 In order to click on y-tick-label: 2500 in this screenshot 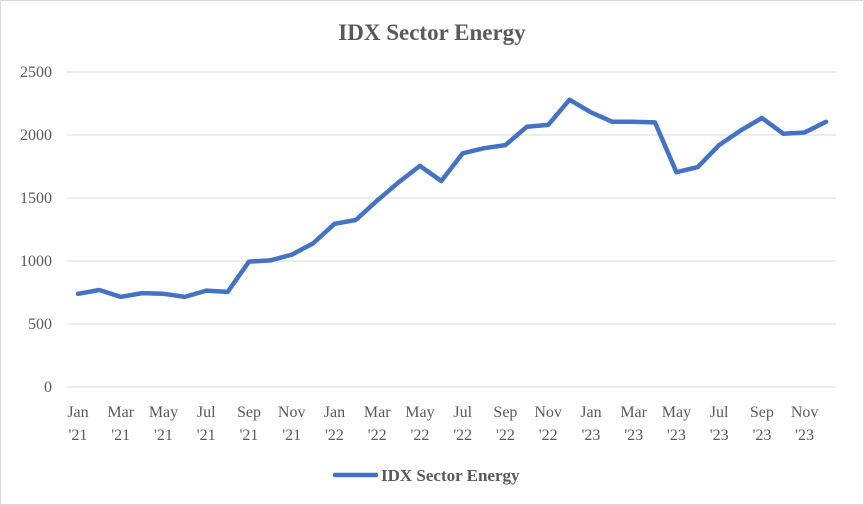, I will do `click(36, 72)`.